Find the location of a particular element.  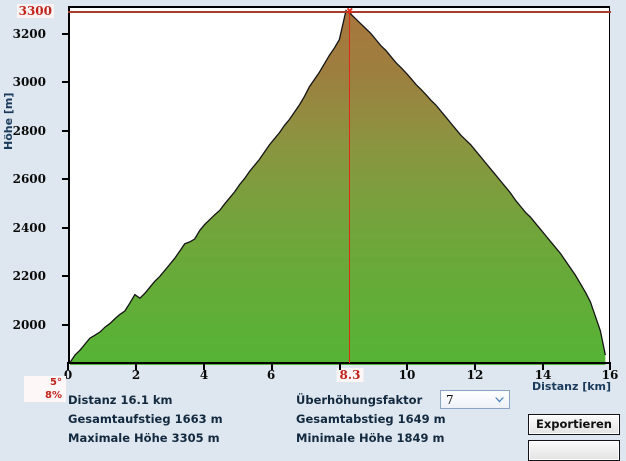

stat-total-ascent: Gesamtaufstieg 1663 m is located at coordinates (145, 419).